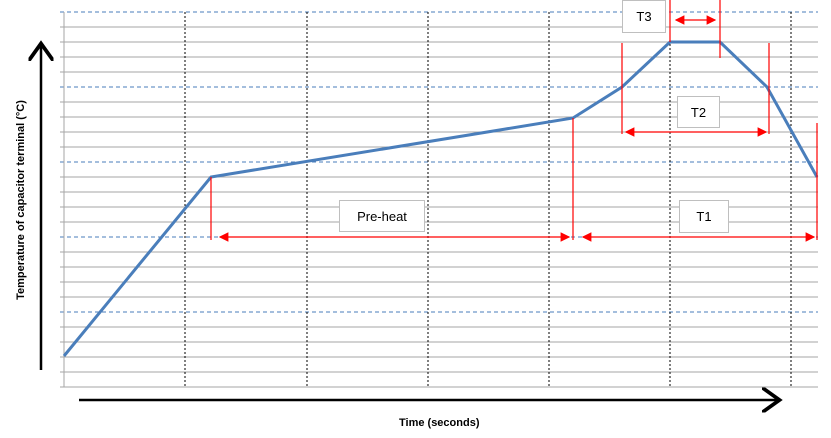  I want to click on preheat-label: Pre-heat, so click(382, 216).